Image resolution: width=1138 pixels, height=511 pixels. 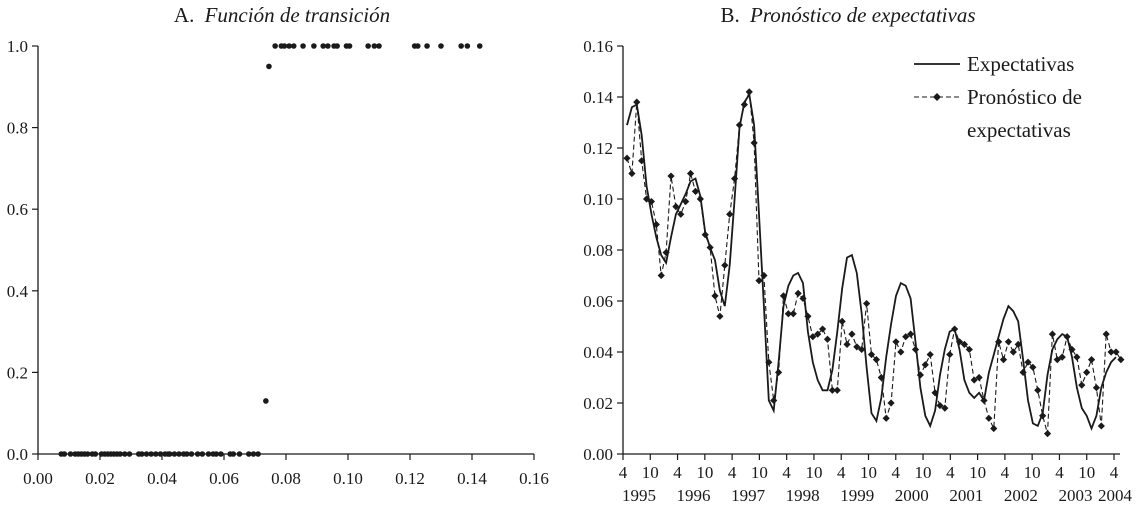 I want to click on chart-a-x-ticks: 0.00 0.02 0.04 0.06 0.08 0.10 0.12 0.14 0.16, so click(x=286, y=471).